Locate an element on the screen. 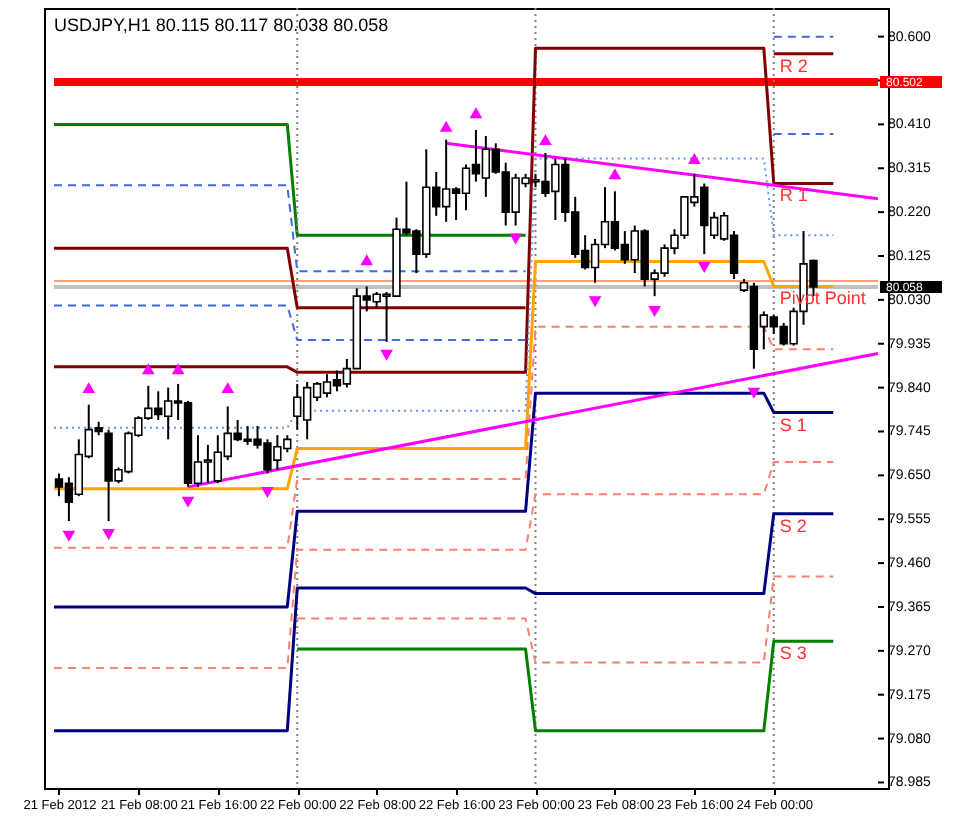  series-label: S 3 is located at coordinates (793, 653).